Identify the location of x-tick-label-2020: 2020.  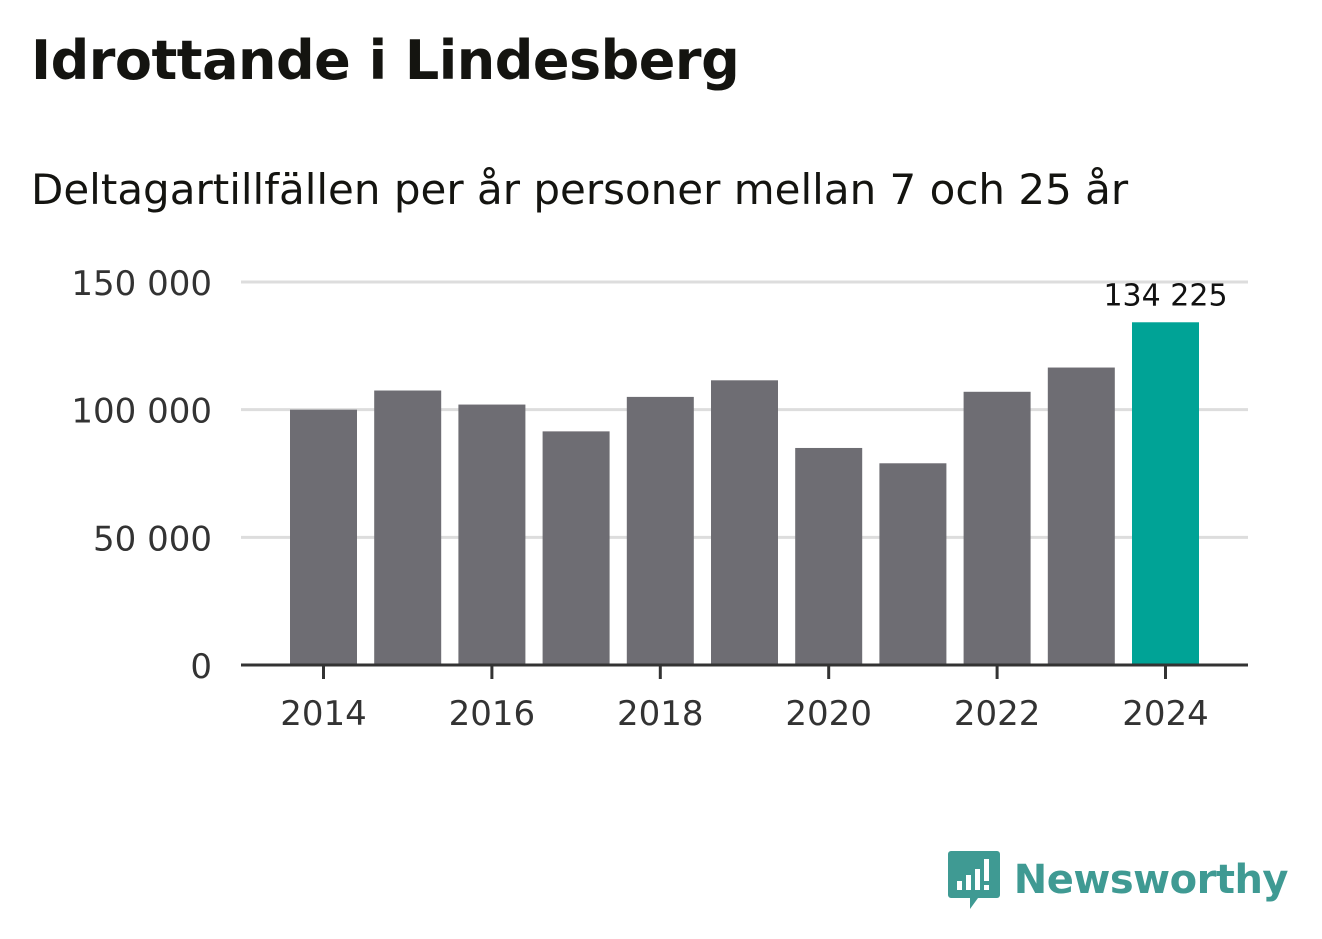
(828, 714).